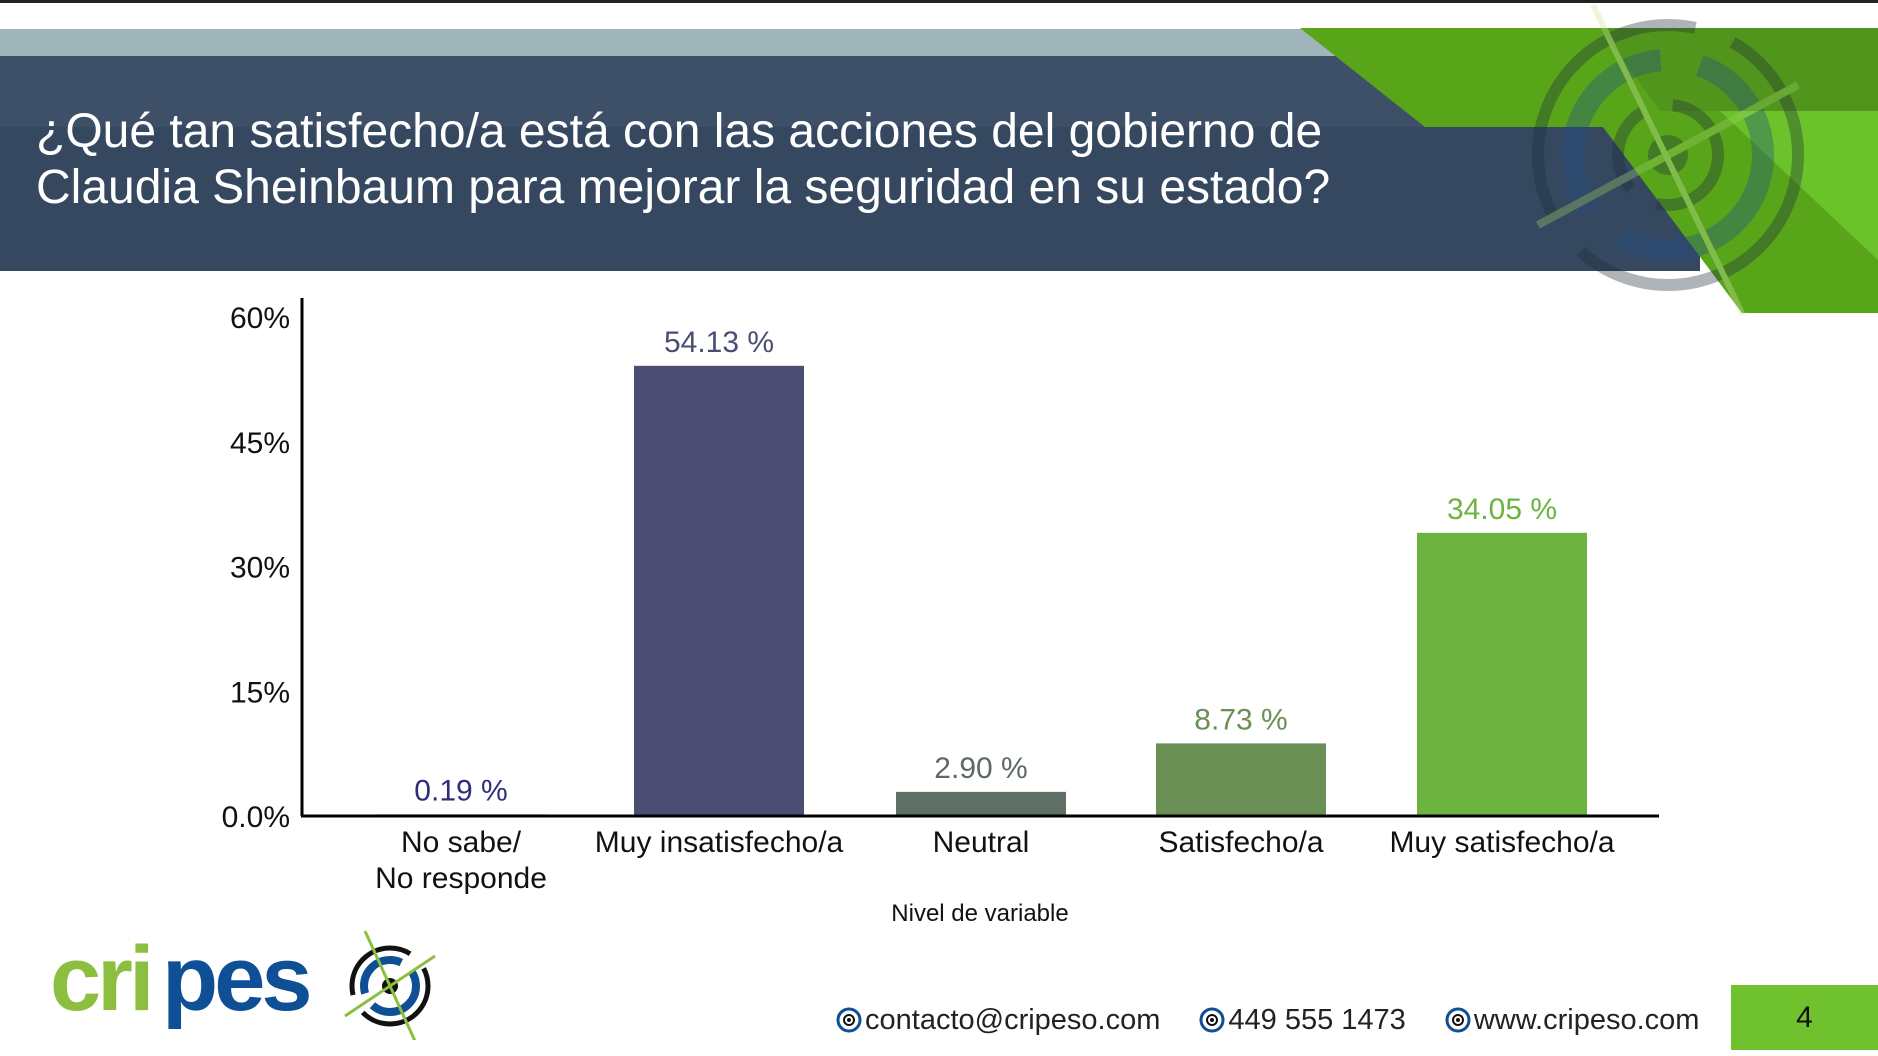  I want to click on bar-value-label: 2.90 %, so click(980, 768).